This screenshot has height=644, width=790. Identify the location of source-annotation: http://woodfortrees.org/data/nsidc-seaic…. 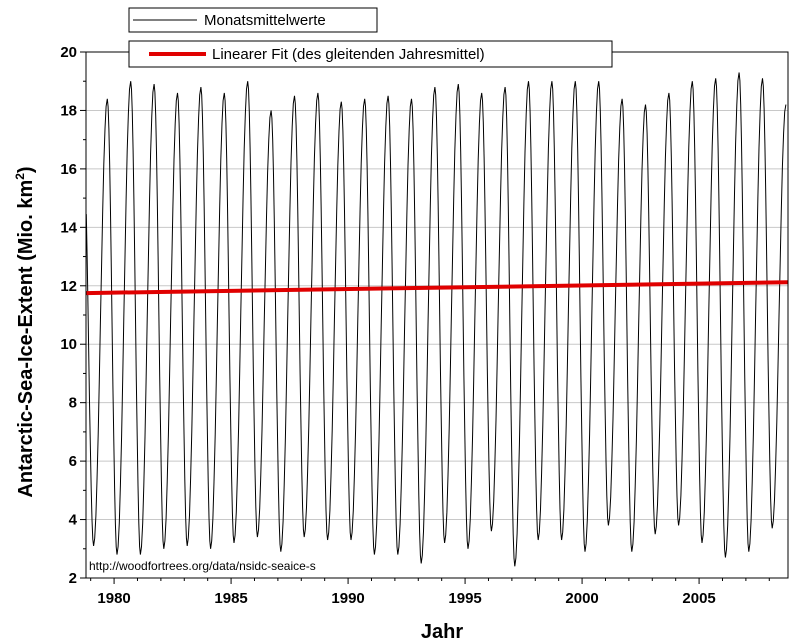
(202, 566).